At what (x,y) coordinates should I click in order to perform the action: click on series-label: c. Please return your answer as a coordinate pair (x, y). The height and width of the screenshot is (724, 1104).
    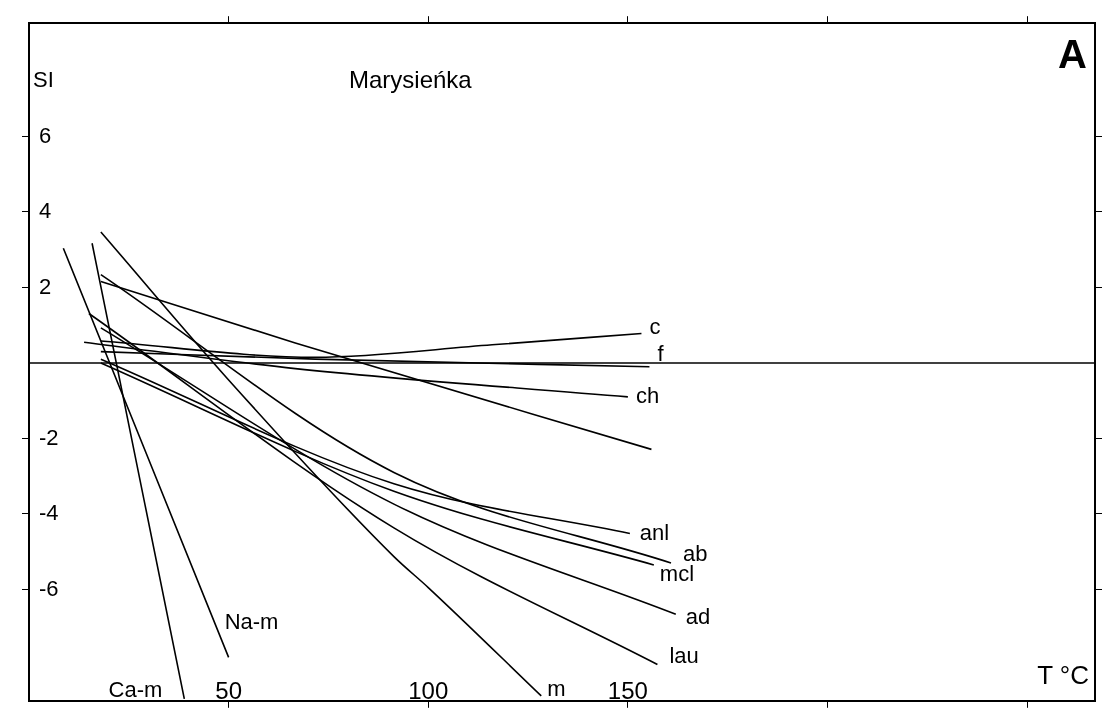
    Looking at the image, I should click on (655, 326).